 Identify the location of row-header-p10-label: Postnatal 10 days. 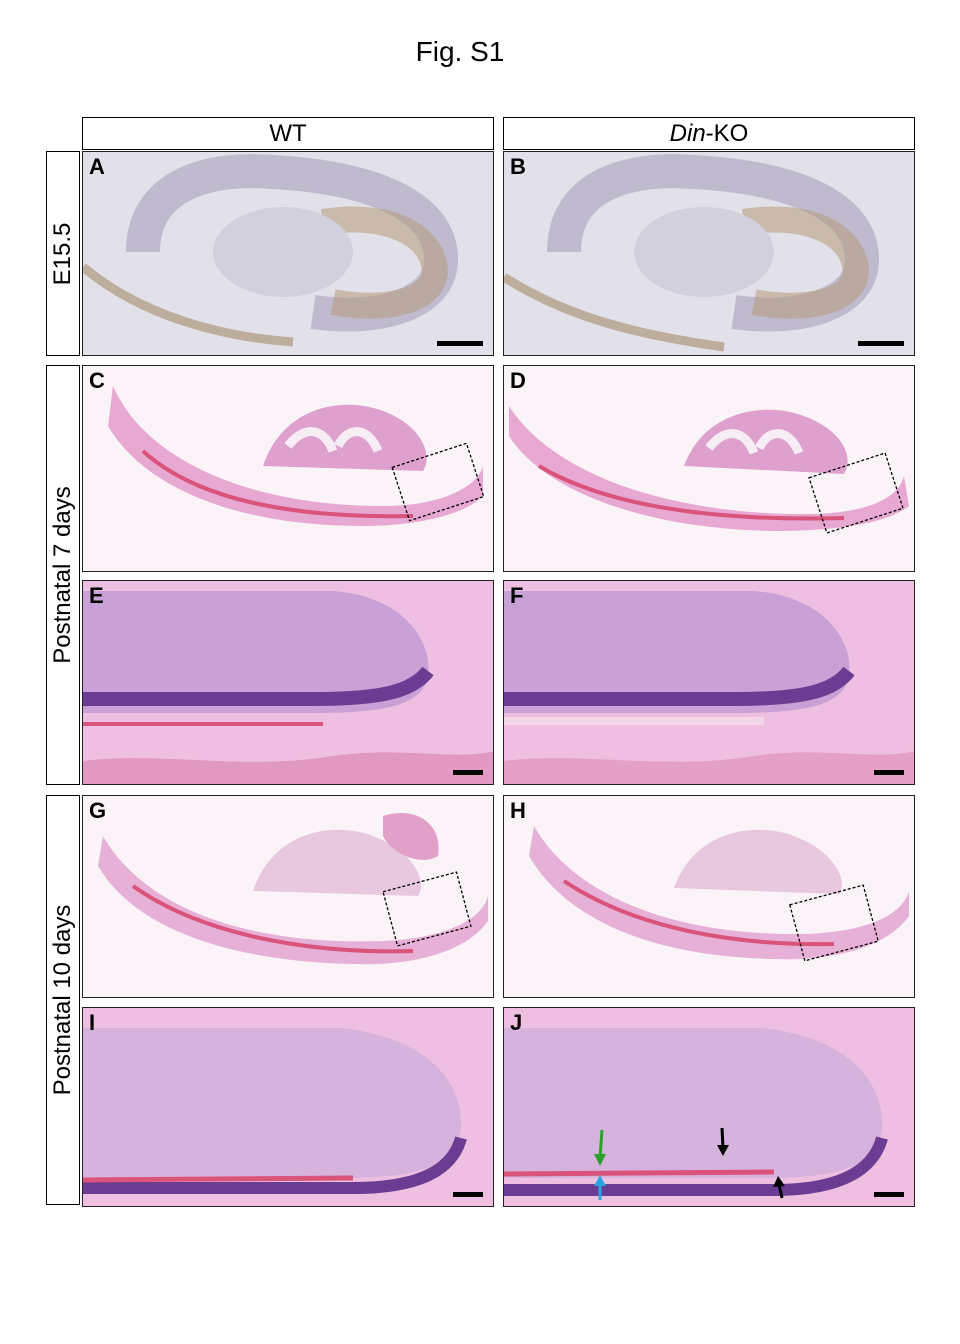
(62, 1000).